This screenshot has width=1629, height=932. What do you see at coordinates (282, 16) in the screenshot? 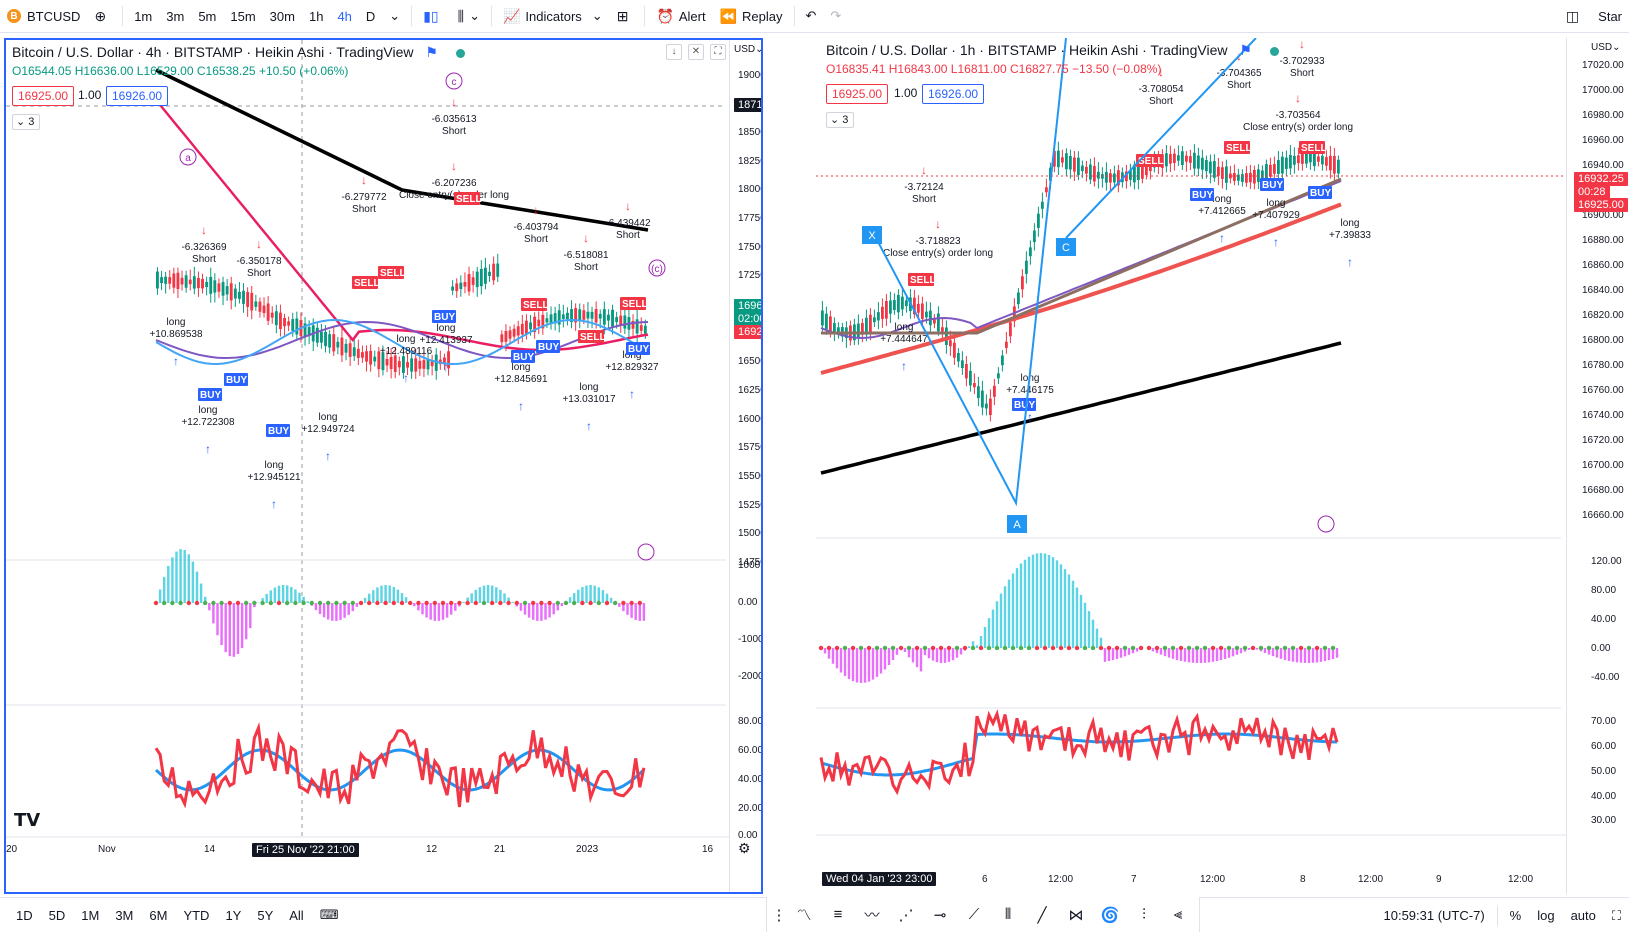
I see `timeframe-30m: 30m` at bounding box center [282, 16].